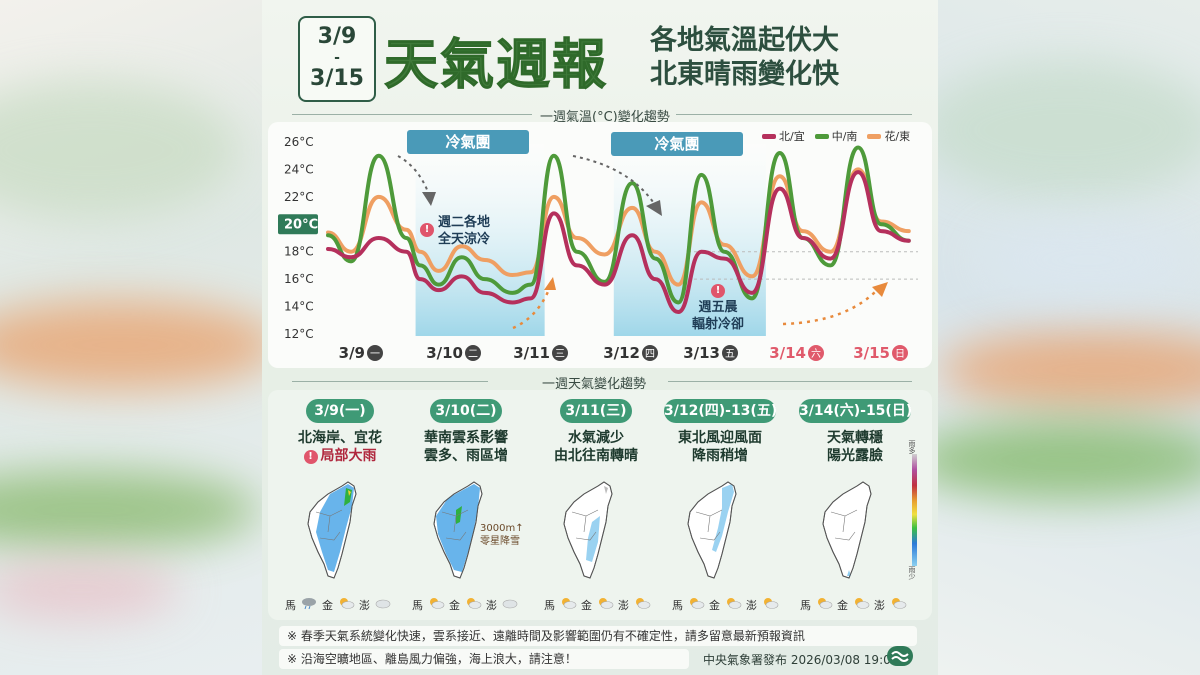 Image resolution: width=1200 pixels, height=675 pixels. I want to click on day-description-line1: 天氣轉穩, so click(855, 438).